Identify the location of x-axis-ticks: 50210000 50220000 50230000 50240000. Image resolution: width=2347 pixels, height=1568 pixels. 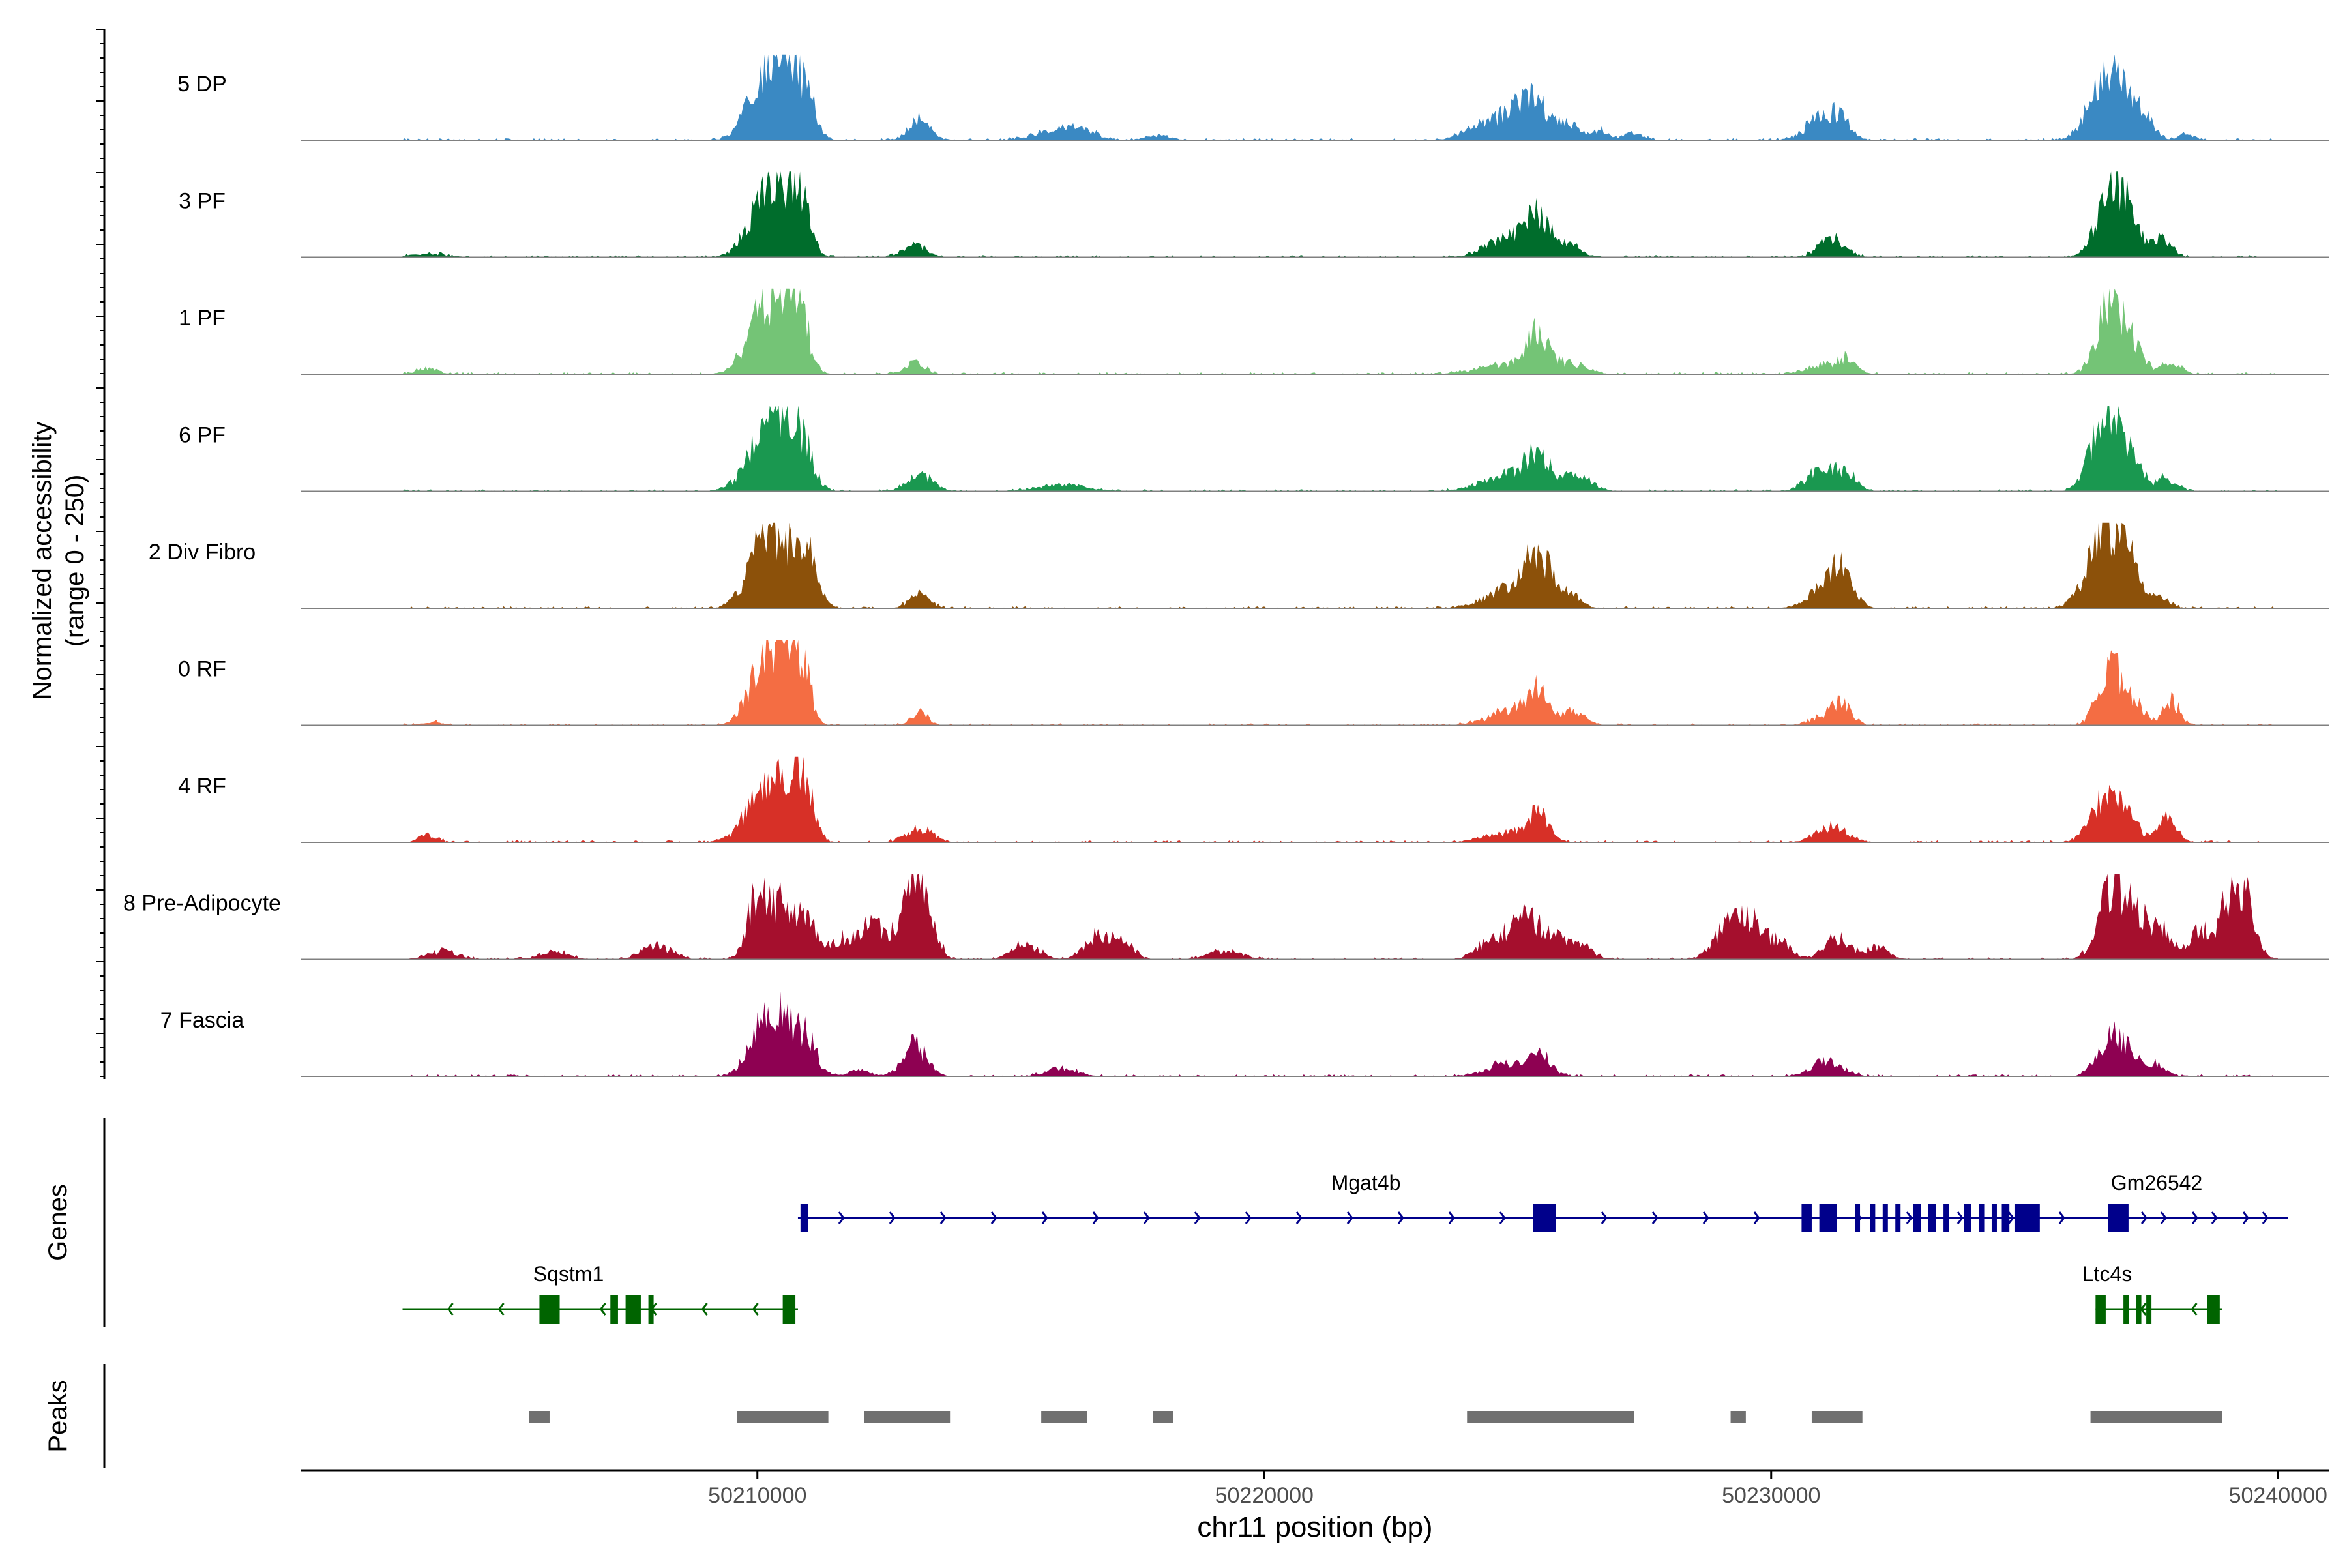
(1517, 1489).